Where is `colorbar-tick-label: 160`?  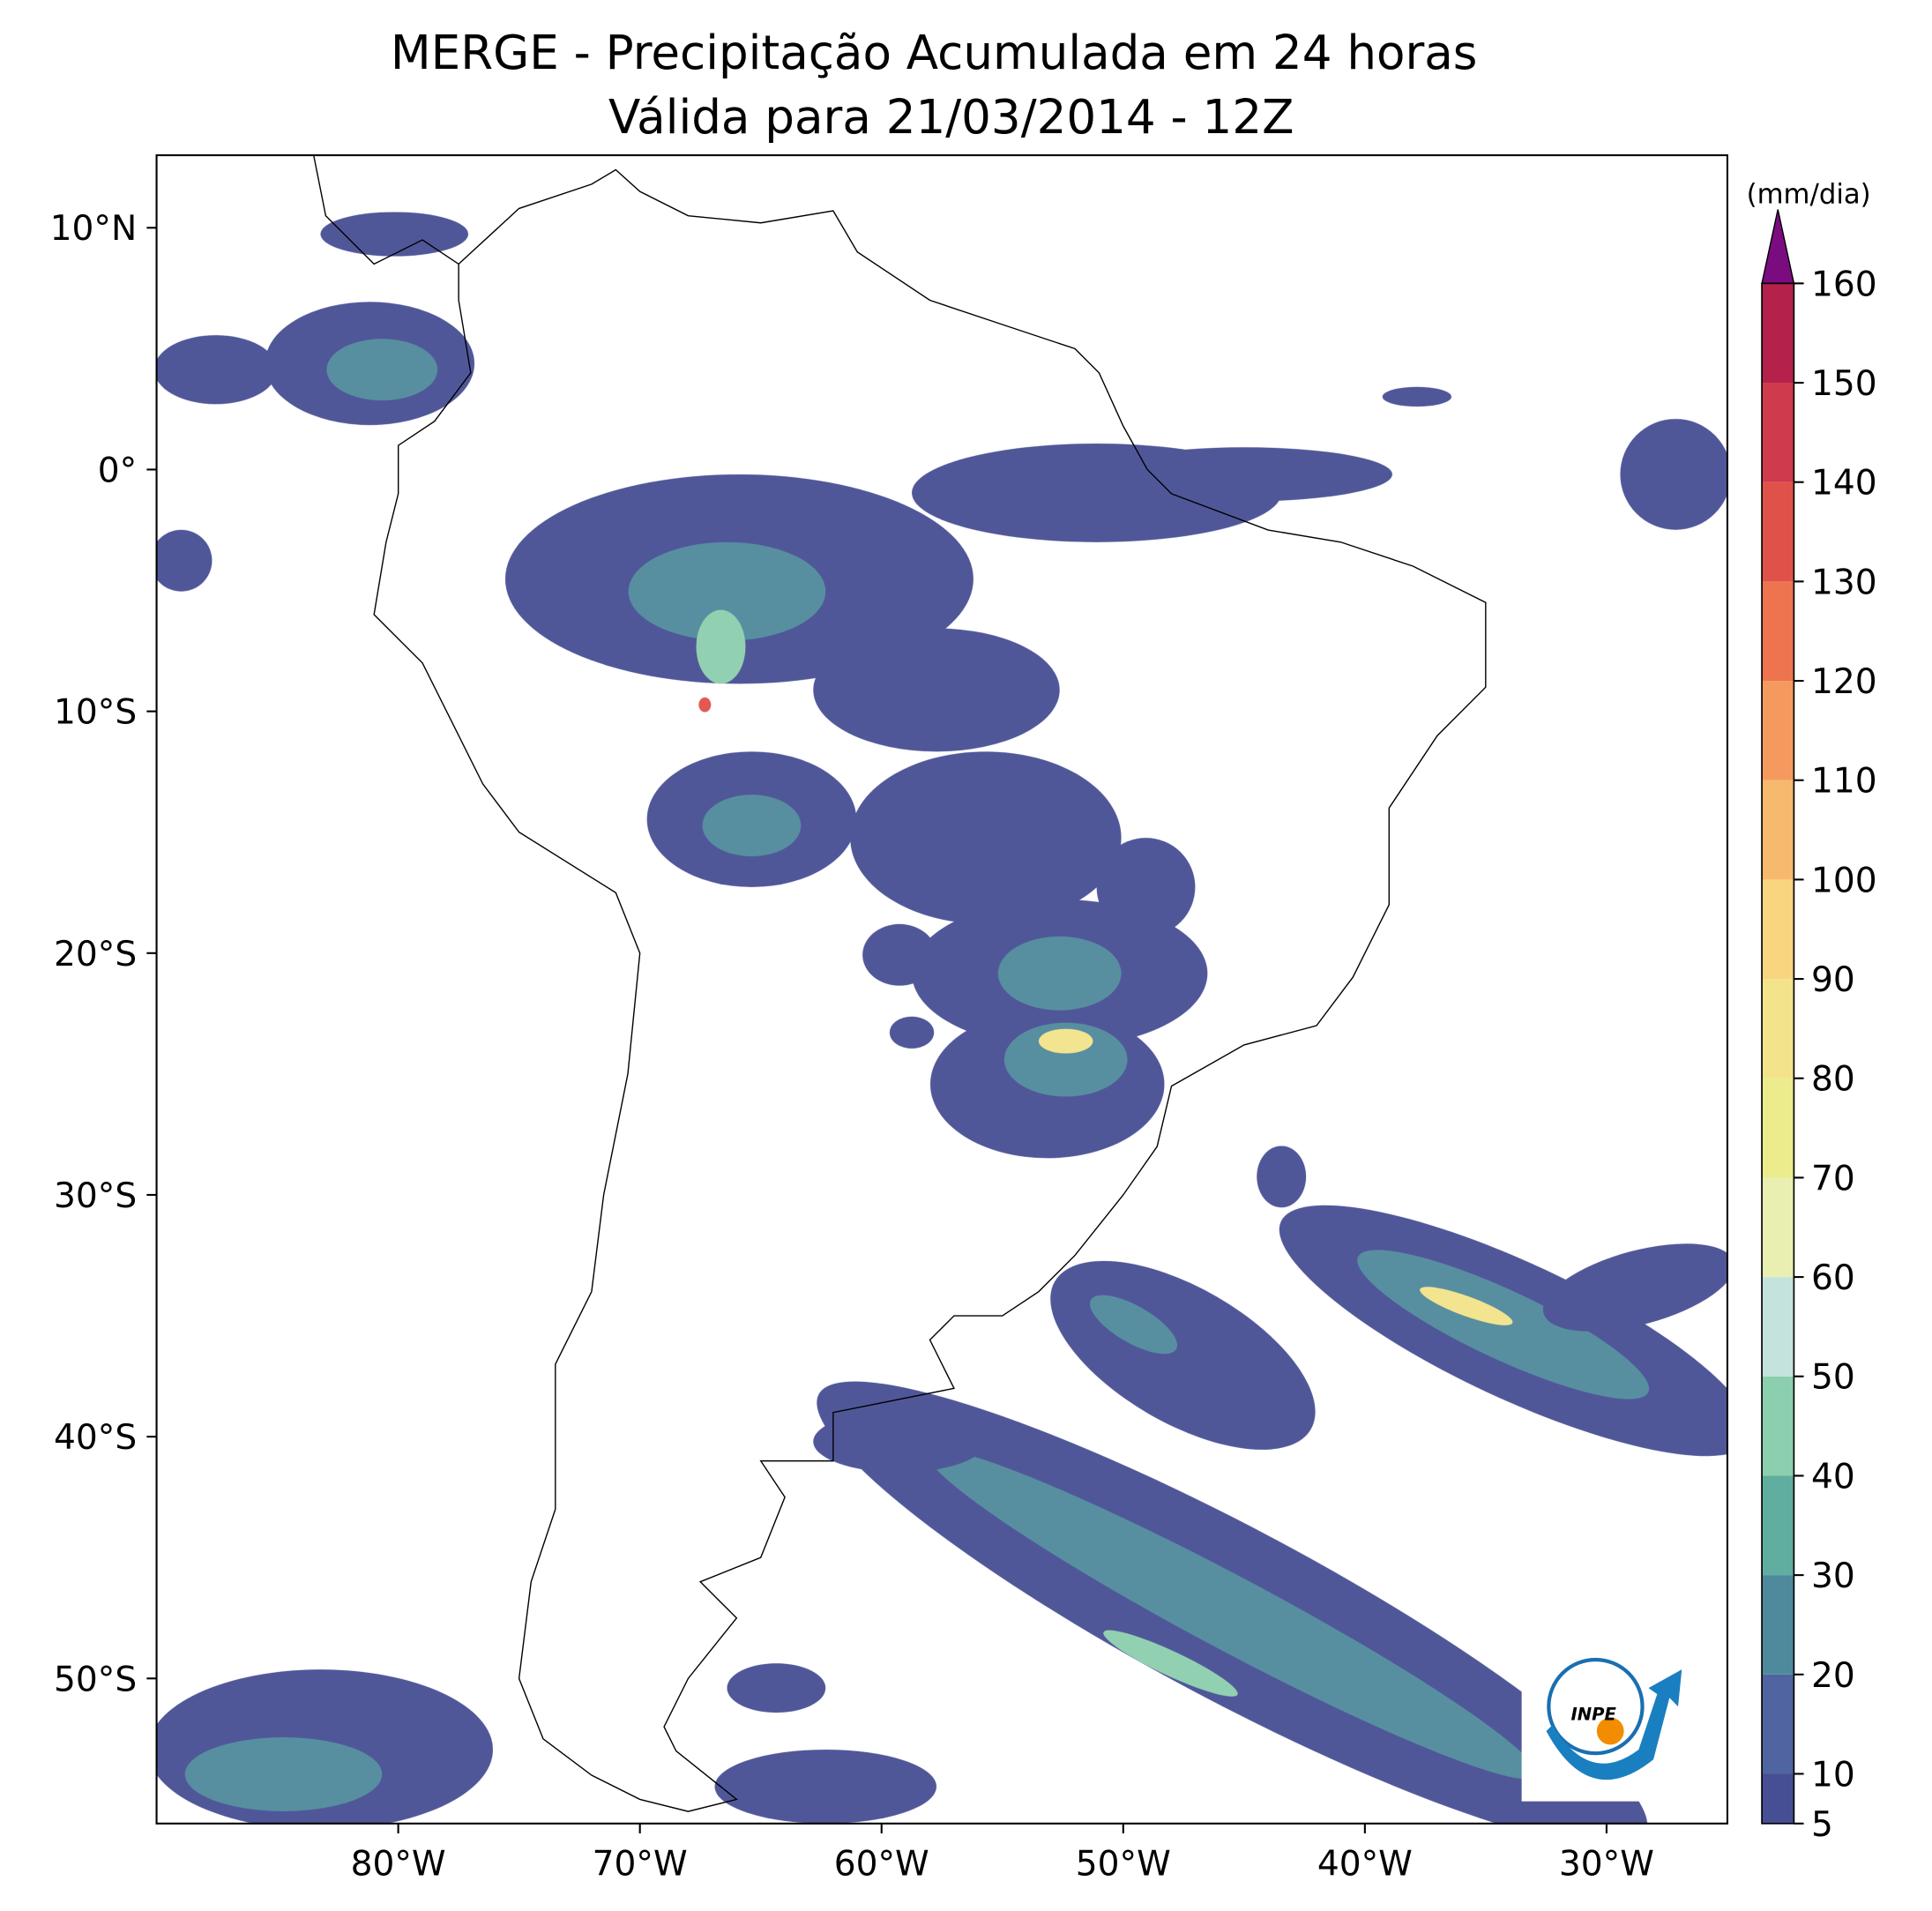
colorbar-tick-label: 160 is located at coordinates (1844, 285).